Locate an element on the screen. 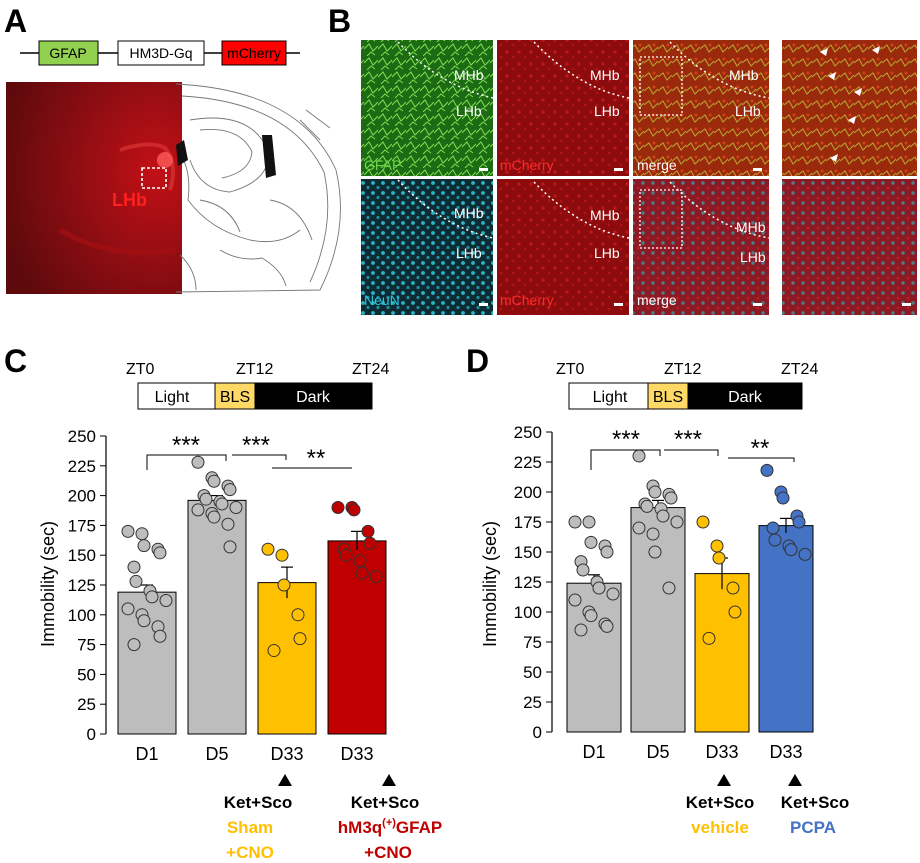  sig-d-3: ** is located at coordinates (760, 448).